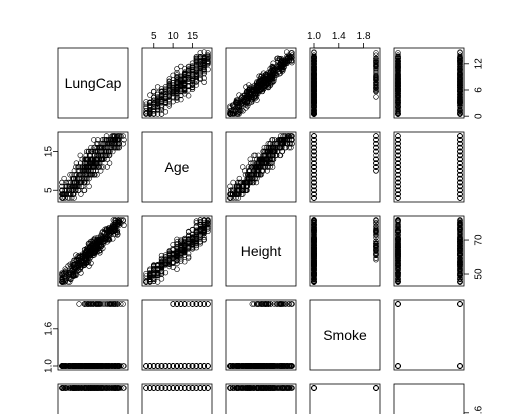 The image size is (523, 414). Describe the element at coordinates (345, 83) in the screenshot. I see `panel-lungcap-vs-smoke` at that location.